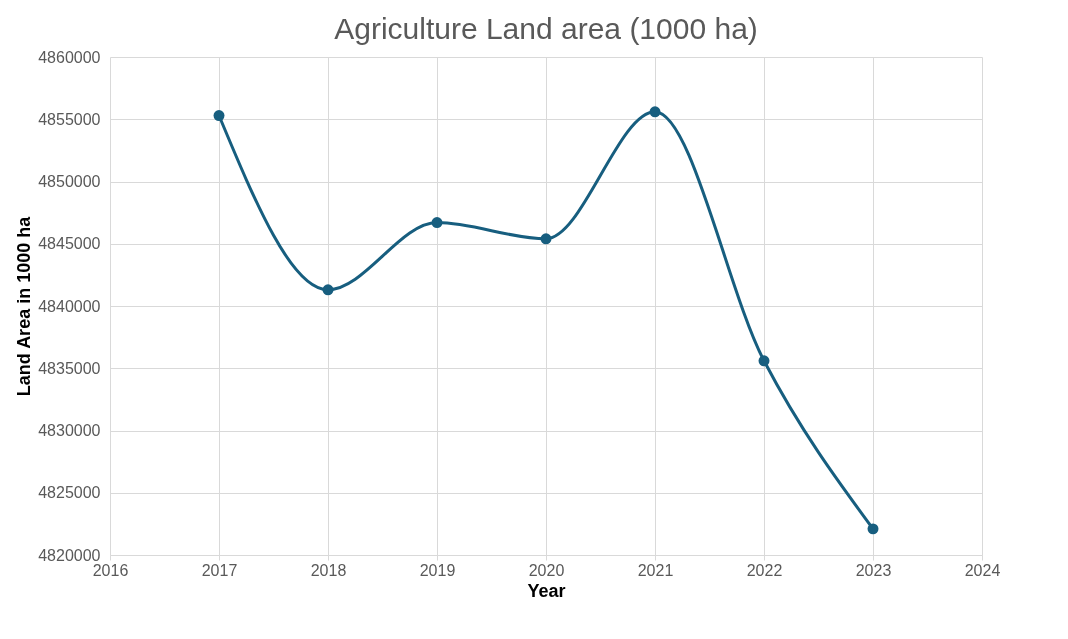  Describe the element at coordinates (69, 430) in the screenshot. I see `y-tick-label: 4830000` at that location.